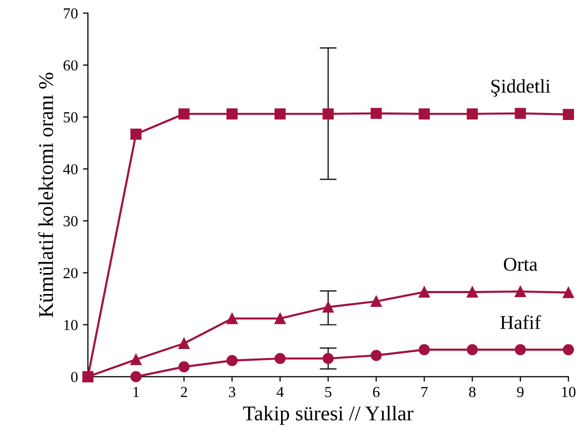 The image size is (586, 438). Describe the element at coordinates (46, 195) in the screenshot. I see `y-axis-title: Kümülatif kolektomi oranı %` at that location.